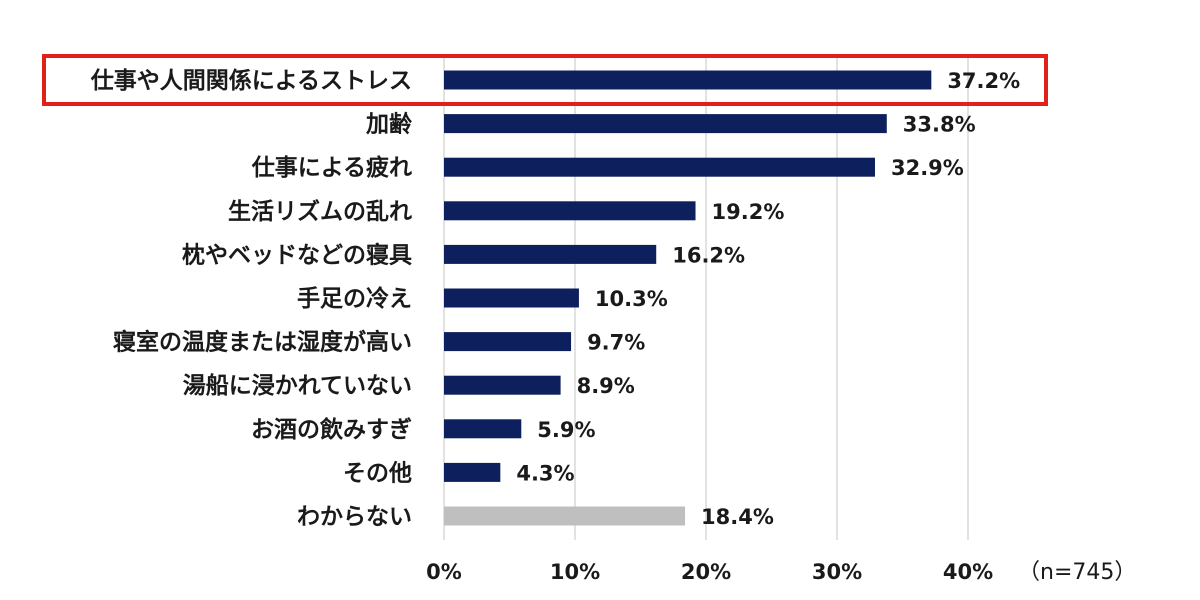 The height and width of the screenshot is (600, 1200). I want to click on highlight-box, so click(545, 80).